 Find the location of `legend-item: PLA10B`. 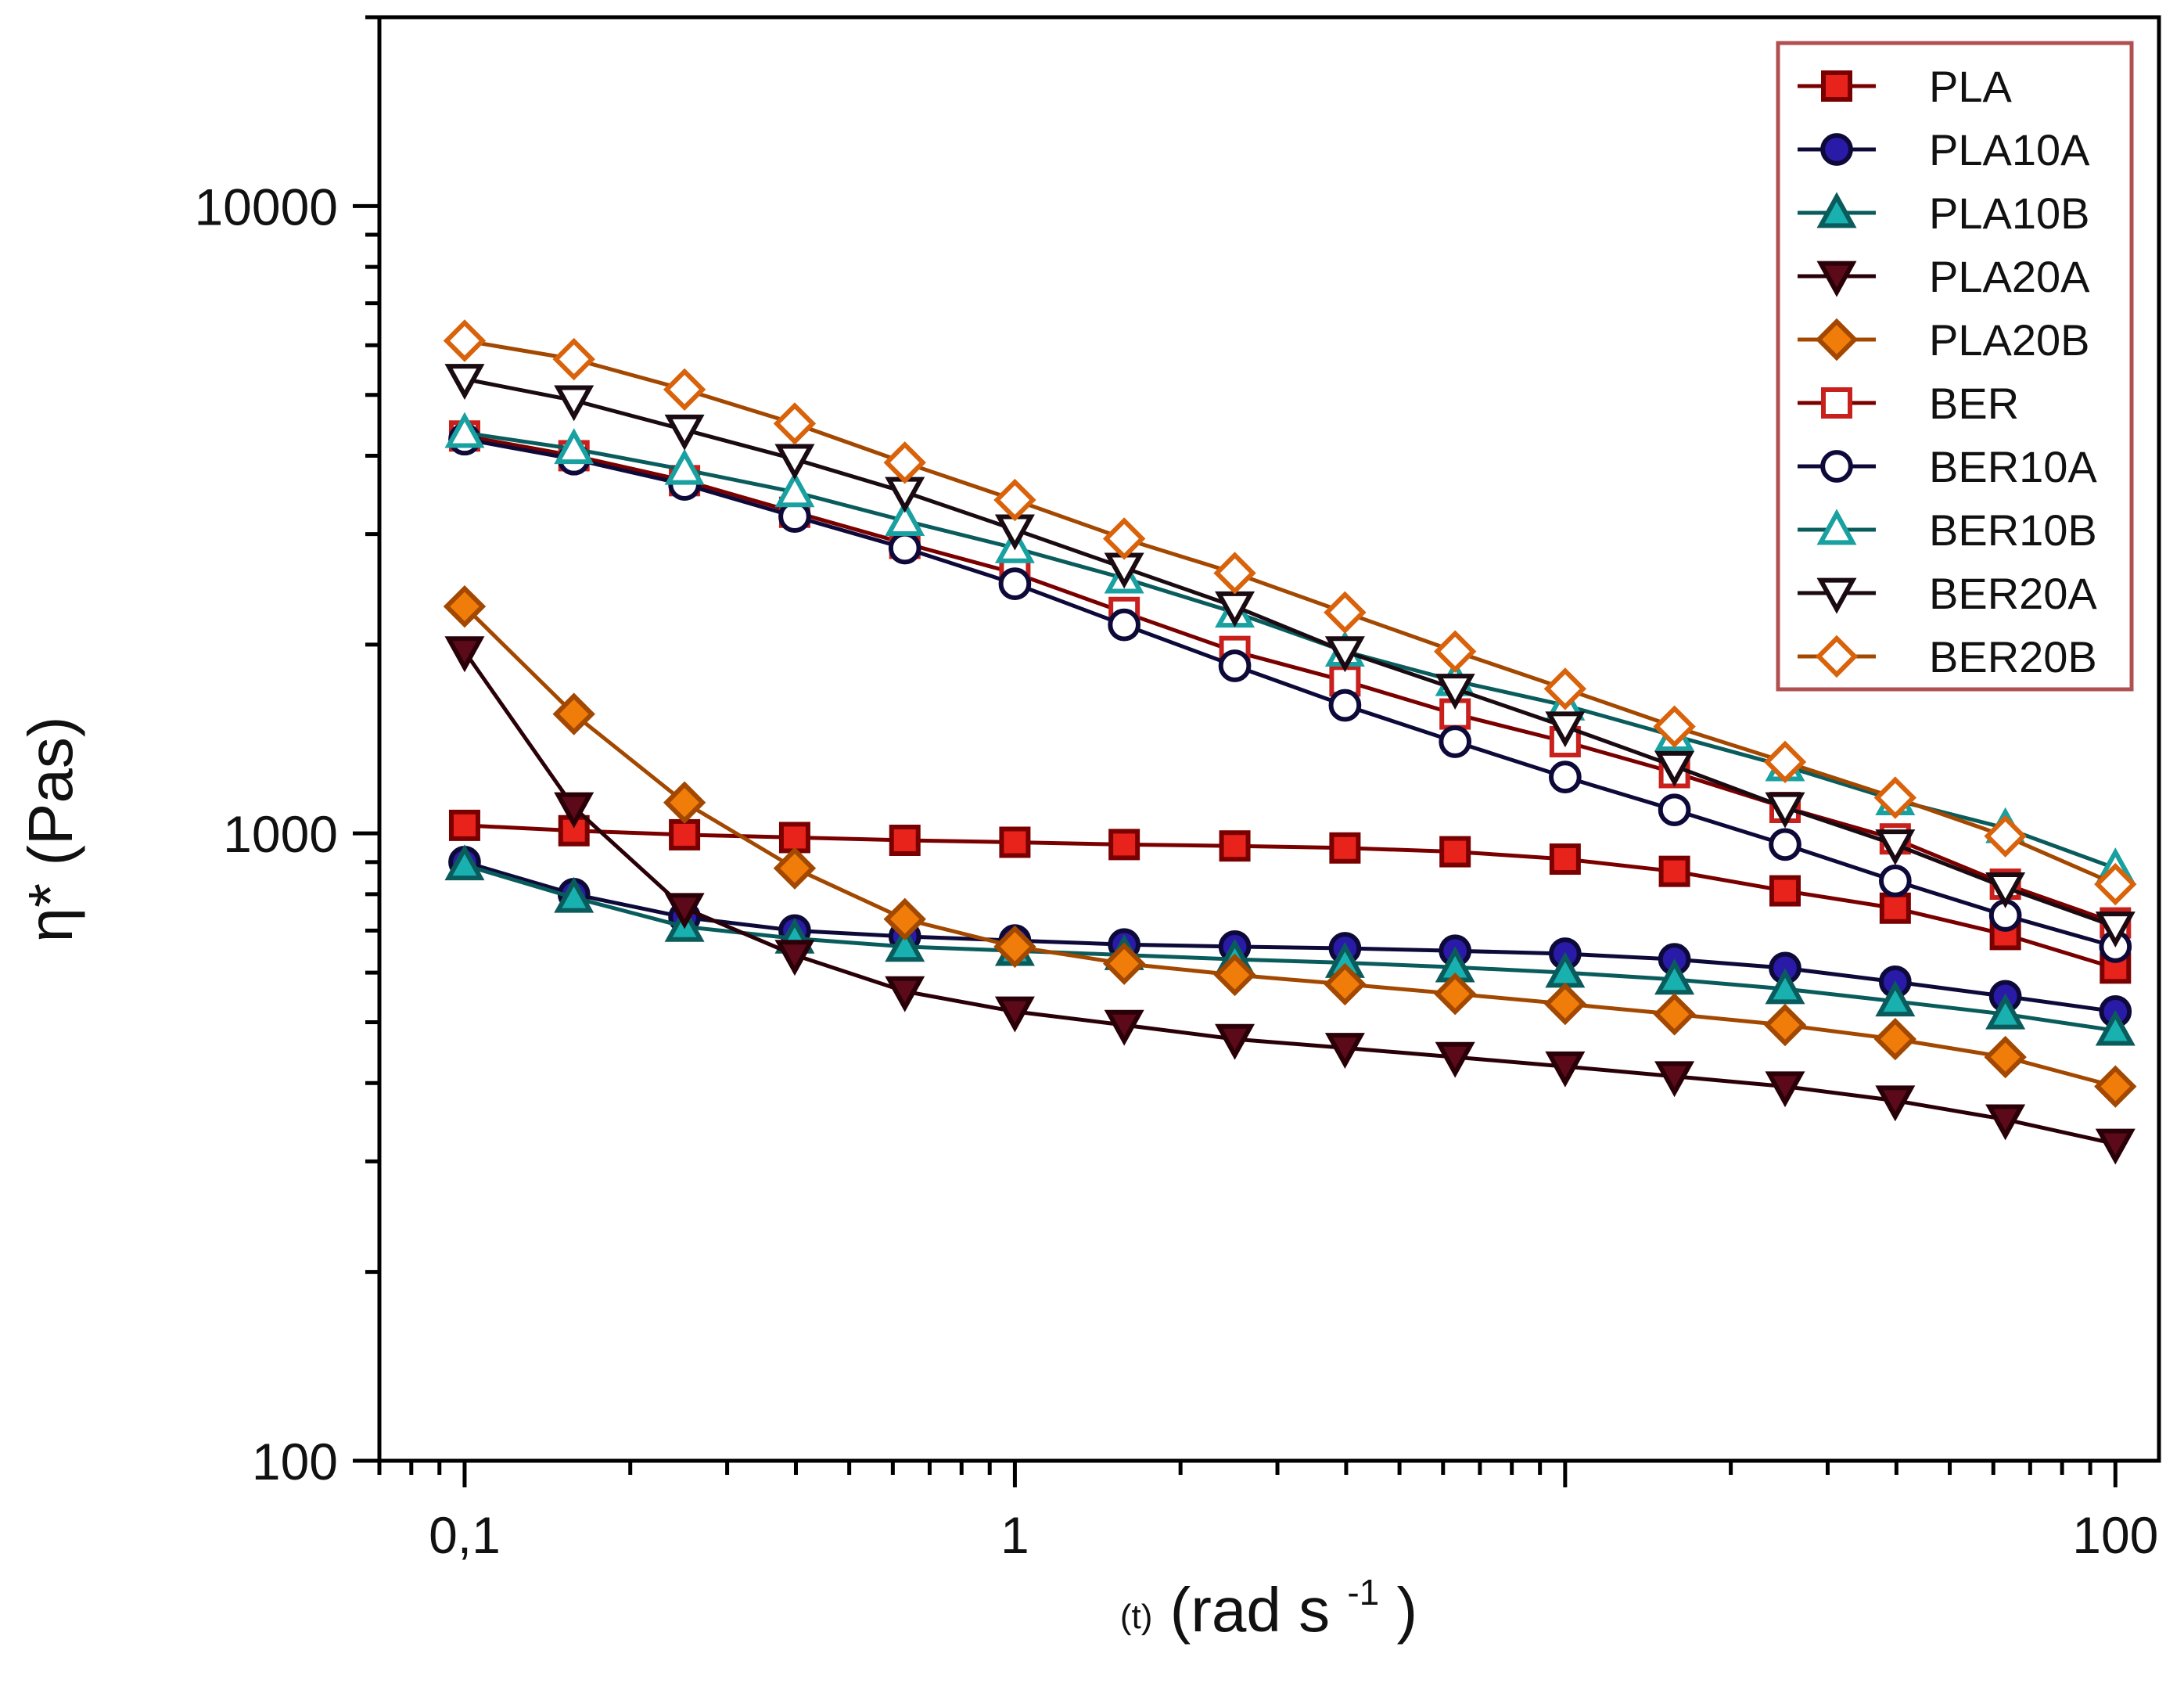

legend-item: PLA10B is located at coordinates (1944, 213).